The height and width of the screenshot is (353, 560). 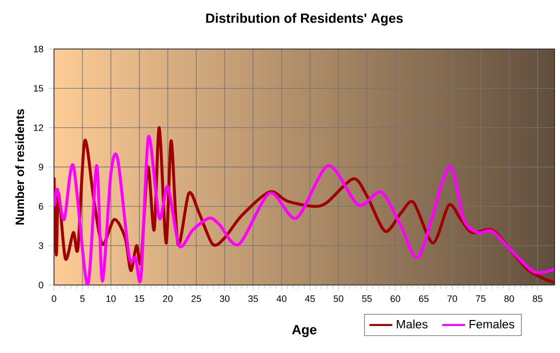 I want to click on x-tick-label: 85, so click(x=537, y=298).